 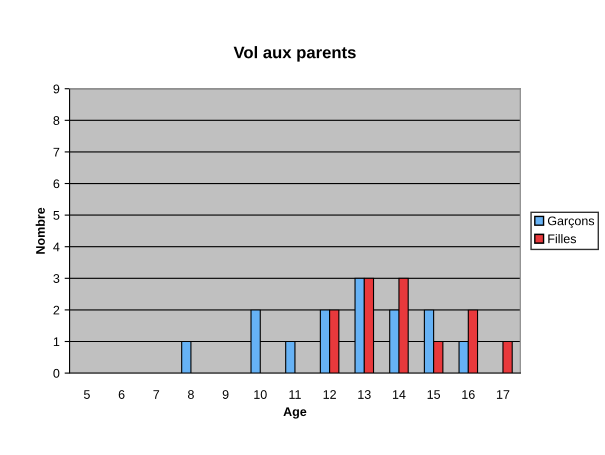 I want to click on x-tick-label: 15, so click(x=434, y=394).